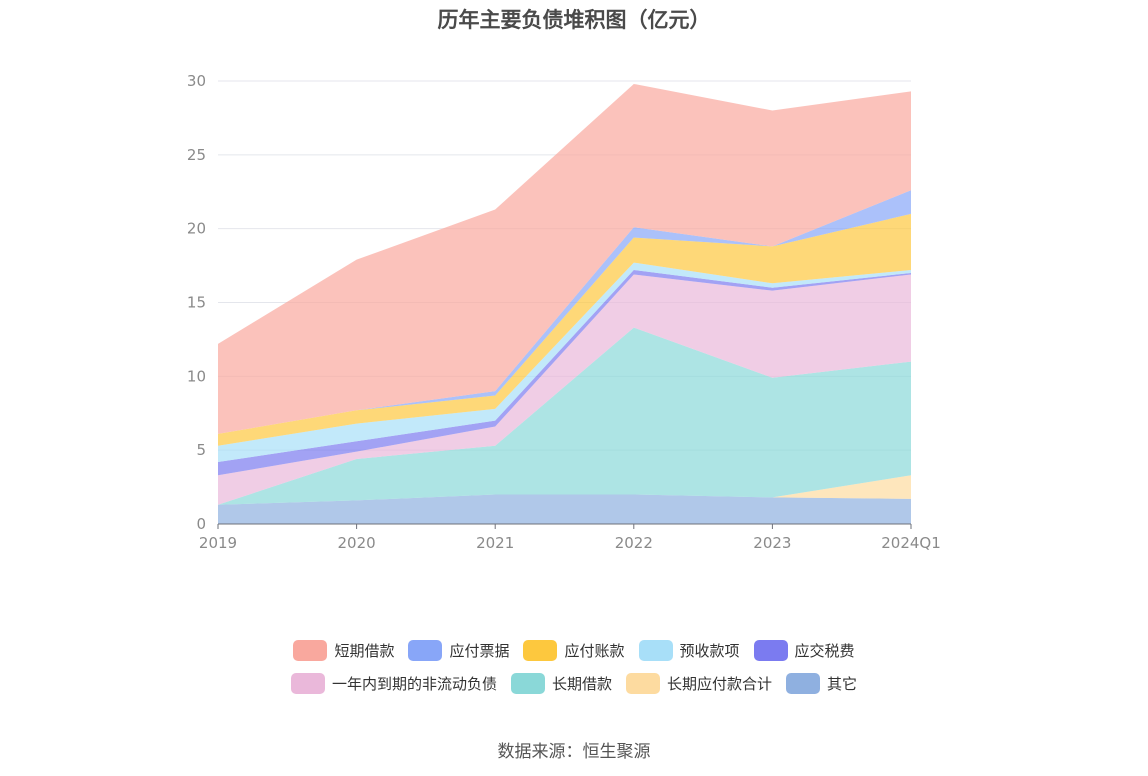 The width and height of the screenshot is (1148, 776). I want to click on legend-item: 短期借款, so click(343, 650).